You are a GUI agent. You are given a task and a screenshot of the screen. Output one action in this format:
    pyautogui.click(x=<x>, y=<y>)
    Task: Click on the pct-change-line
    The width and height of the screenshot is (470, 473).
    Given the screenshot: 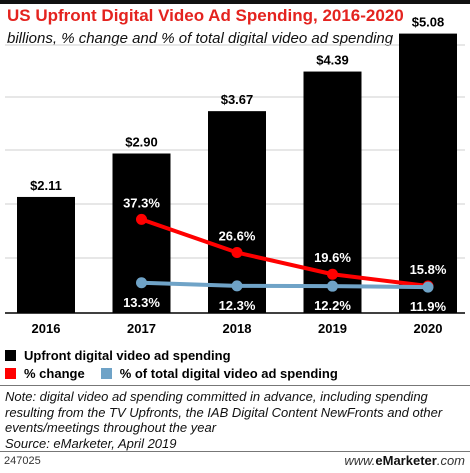 What is the action you would take?
    pyautogui.click(x=284, y=253)
    